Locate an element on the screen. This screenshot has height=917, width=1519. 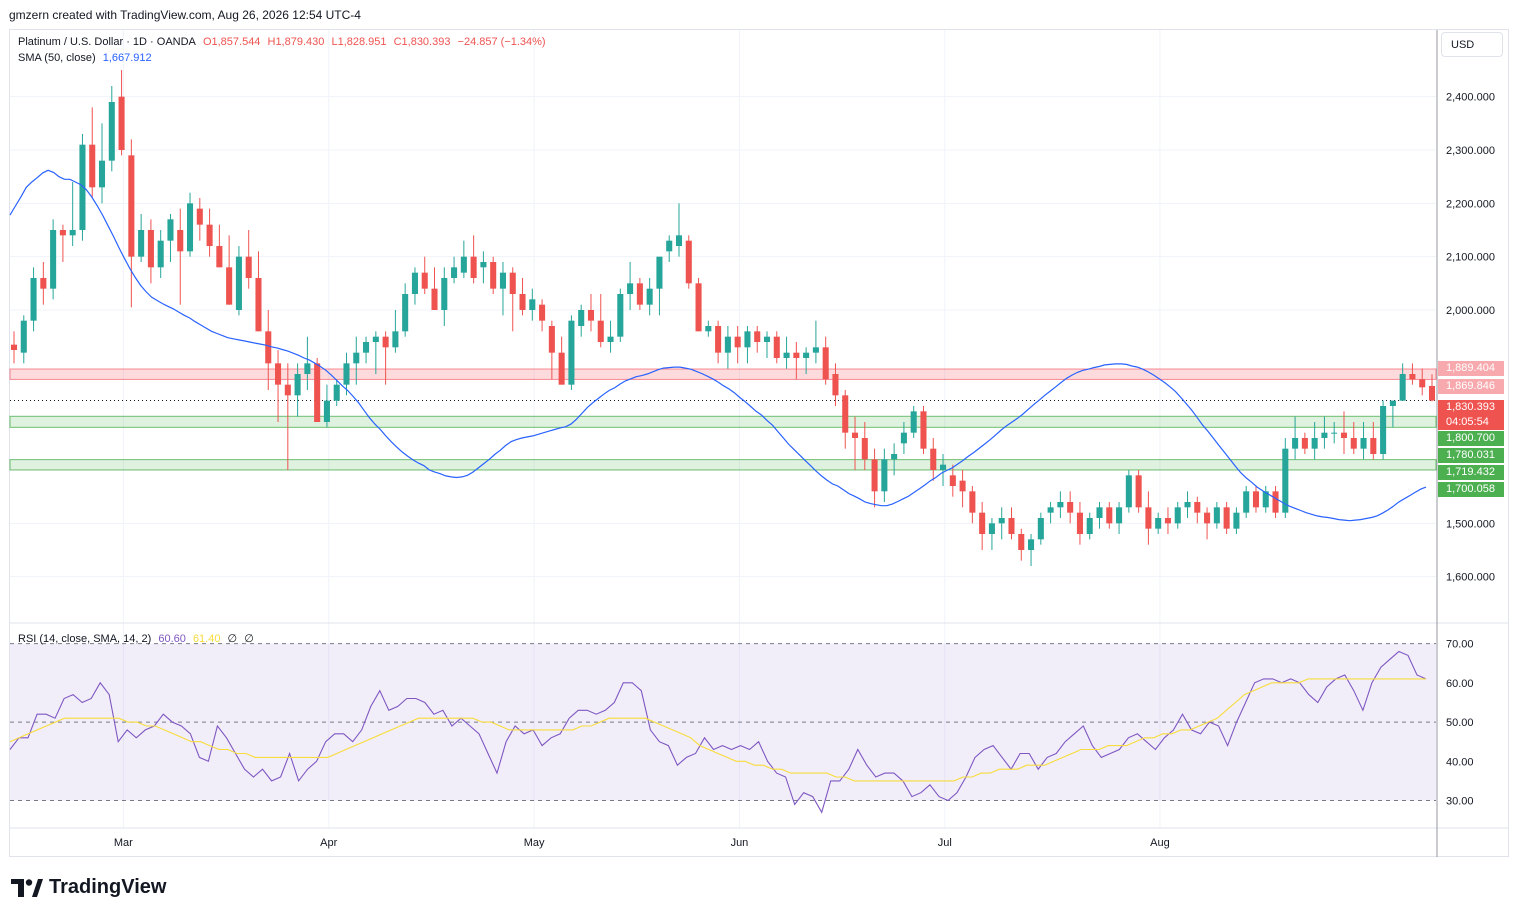
price-tick-label: 1,500.000 is located at coordinates (1470, 524).